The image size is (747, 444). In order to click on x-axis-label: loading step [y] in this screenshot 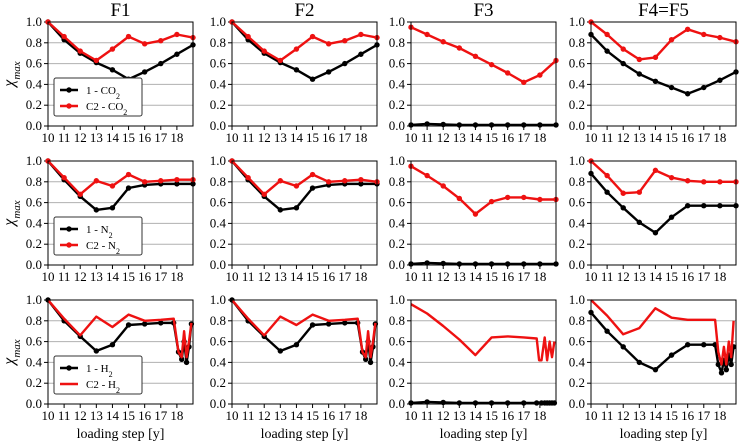, I will do `click(664, 434)`.